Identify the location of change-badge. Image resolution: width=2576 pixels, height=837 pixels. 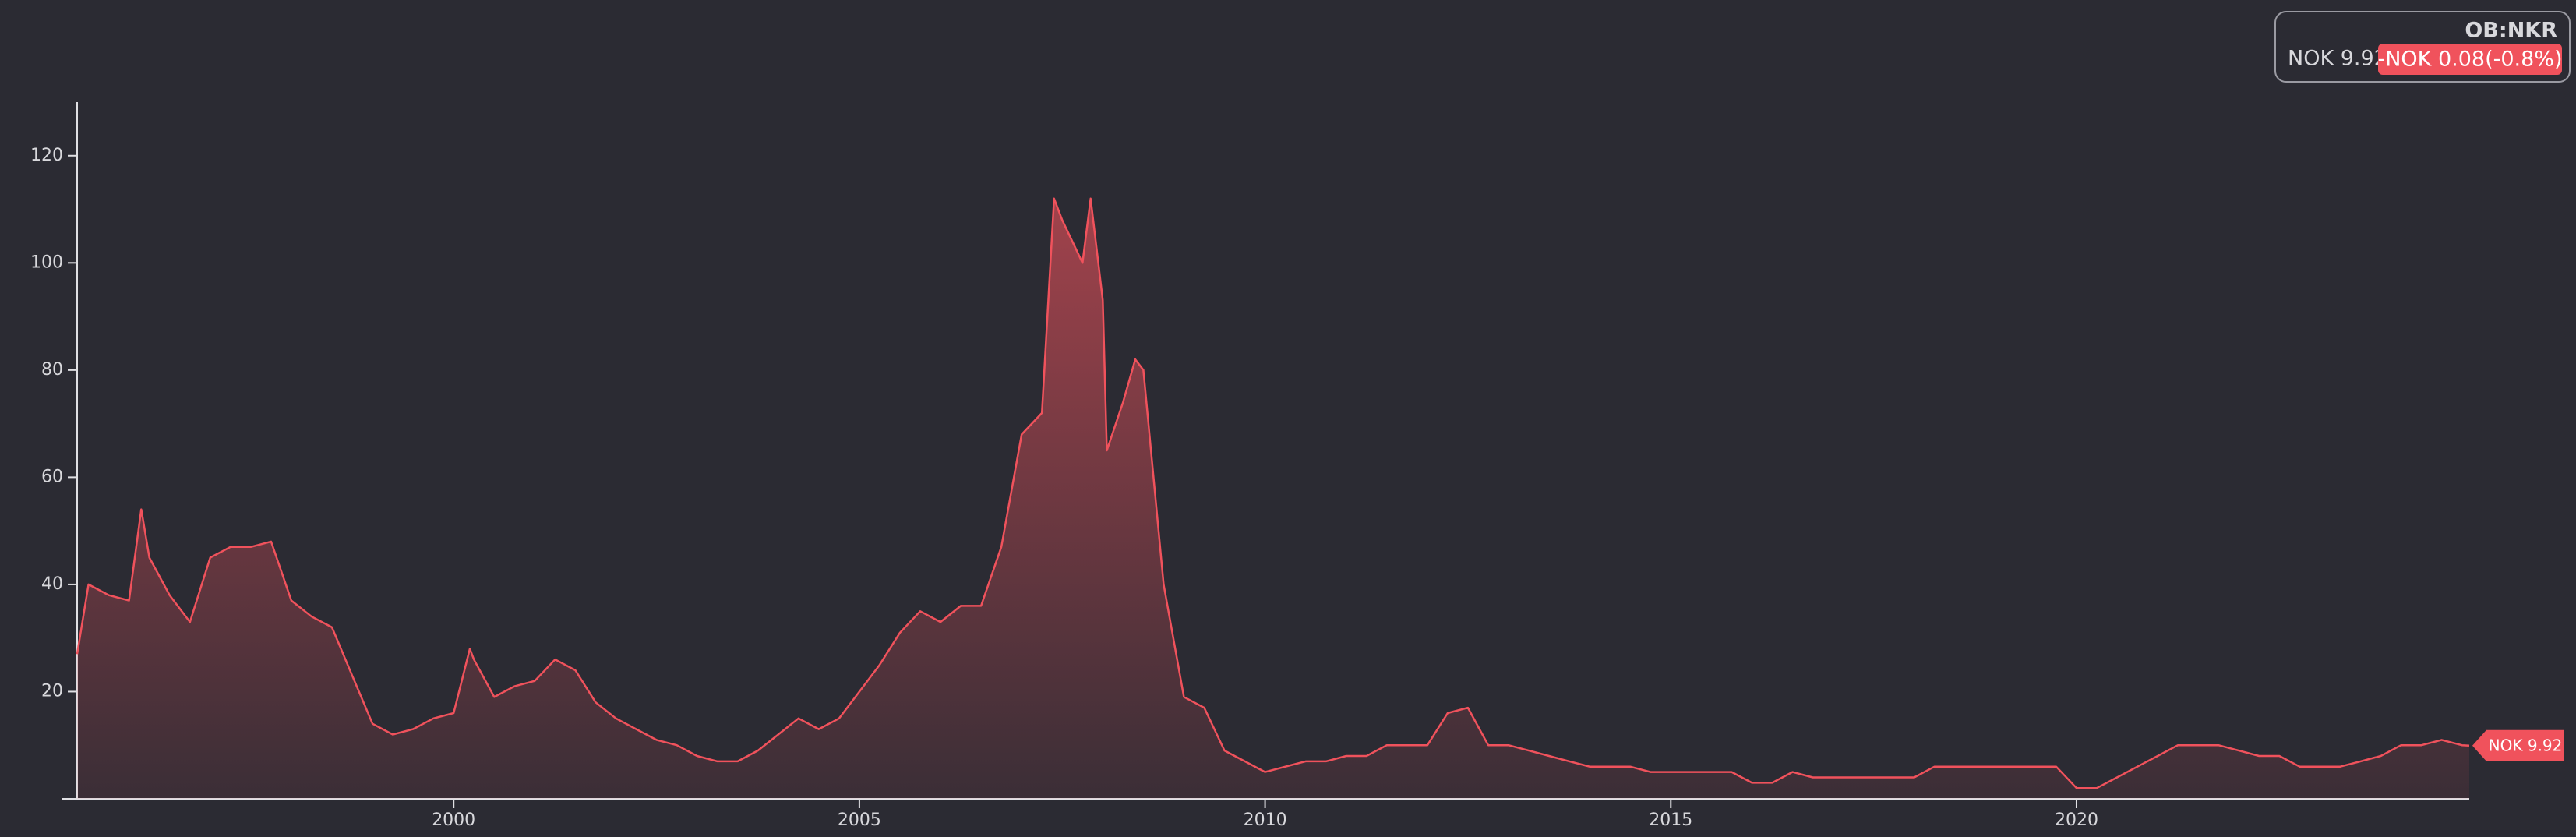
(2470, 59).